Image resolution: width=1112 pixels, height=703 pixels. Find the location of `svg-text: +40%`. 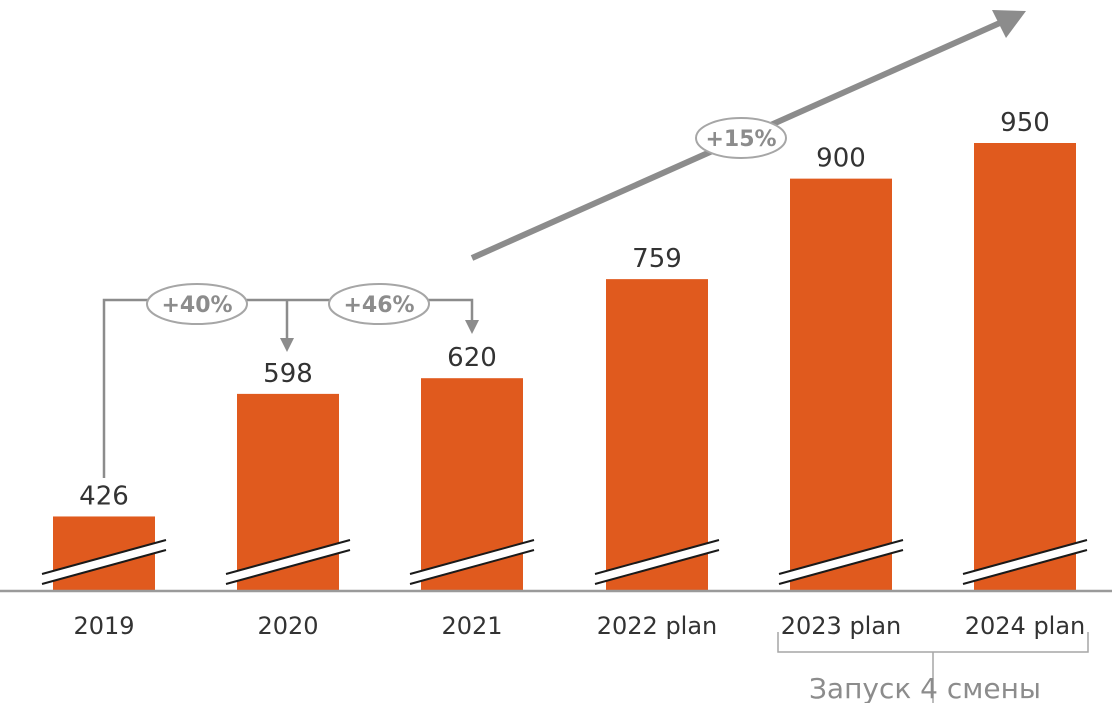

svg-text: +40% is located at coordinates (196, 305).